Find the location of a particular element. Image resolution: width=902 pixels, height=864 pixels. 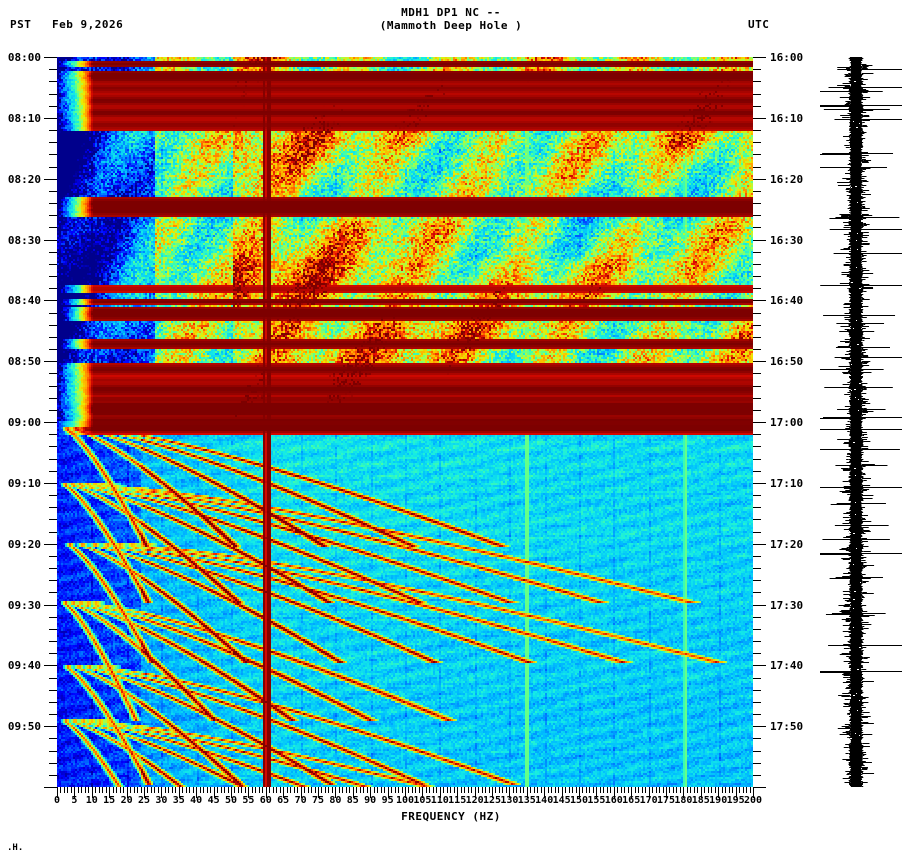

frequency-label: 175 is located at coordinates (666, 800).